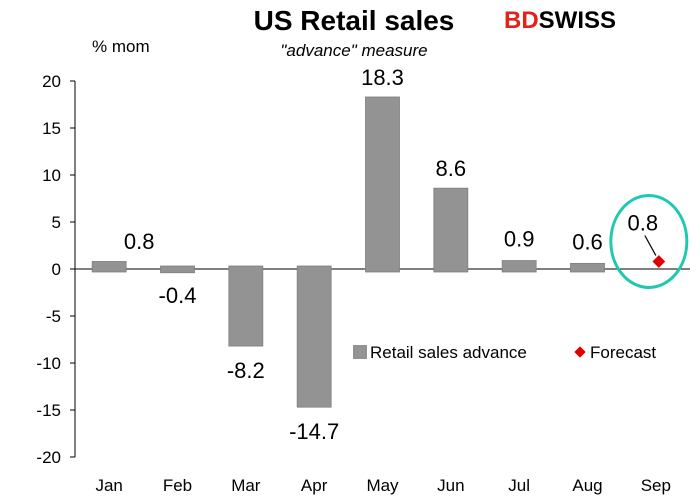  What do you see at coordinates (314, 485) in the screenshot?
I see `x-tick-label: Apr` at bounding box center [314, 485].